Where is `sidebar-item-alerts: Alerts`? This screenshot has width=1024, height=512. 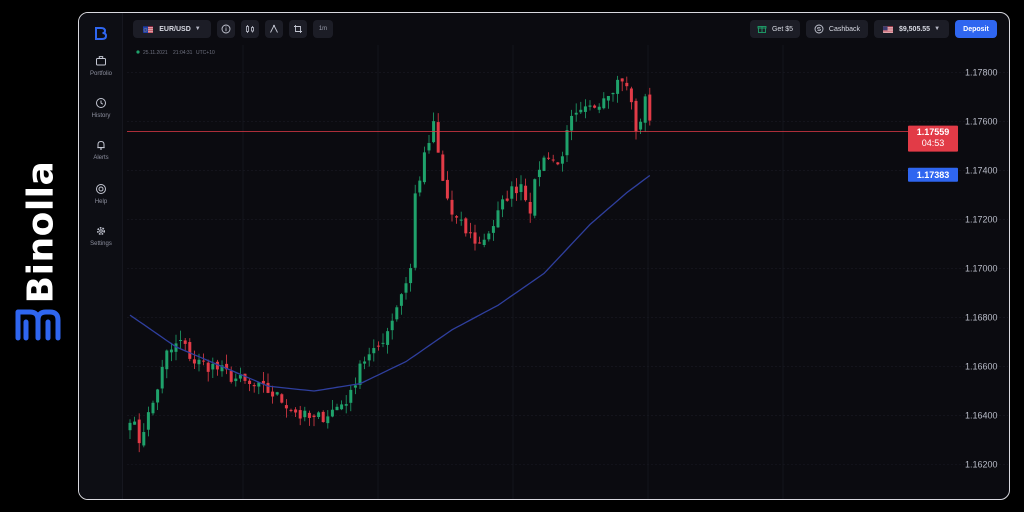
sidebar-item-alerts: Alerts is located at coordinates (101, 157).